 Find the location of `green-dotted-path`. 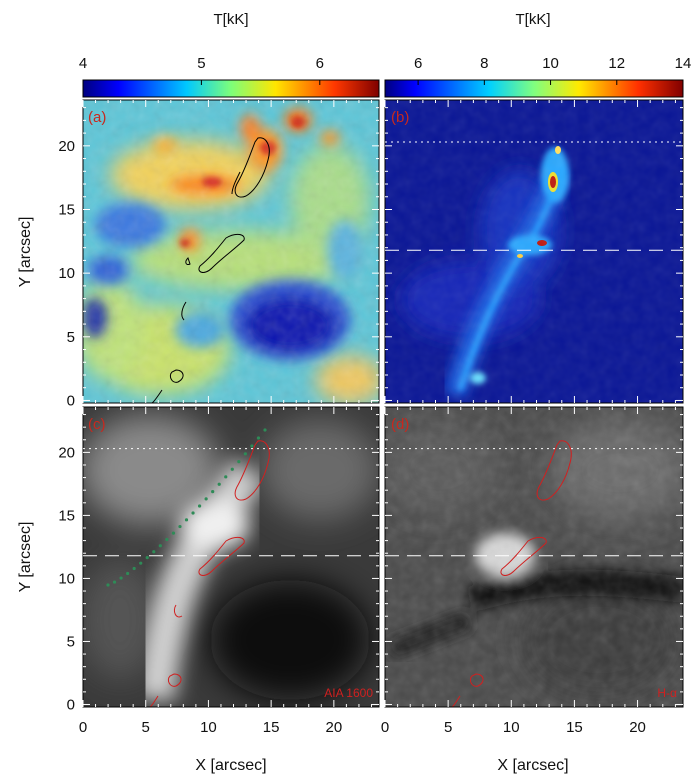

green-dotted-path is located at coordinates (186, 507).